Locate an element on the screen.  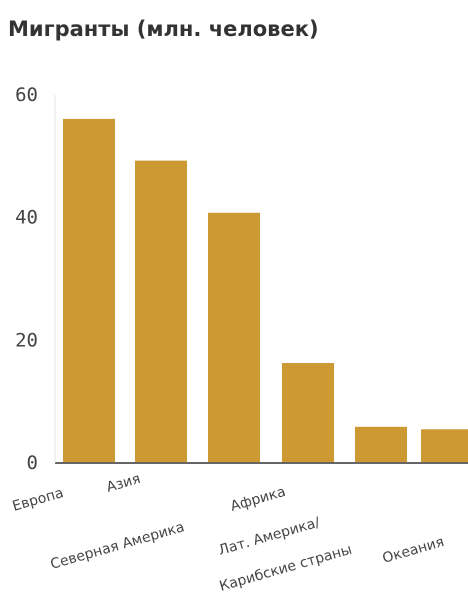
category-label: Африка is located at coordinates (258, 499).